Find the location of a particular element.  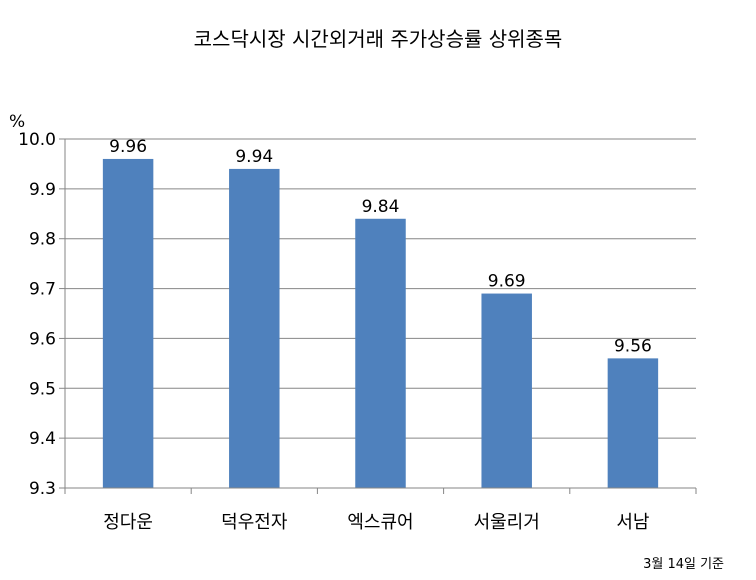

x-category-label: 서남 is located at coordinates (632, 522).